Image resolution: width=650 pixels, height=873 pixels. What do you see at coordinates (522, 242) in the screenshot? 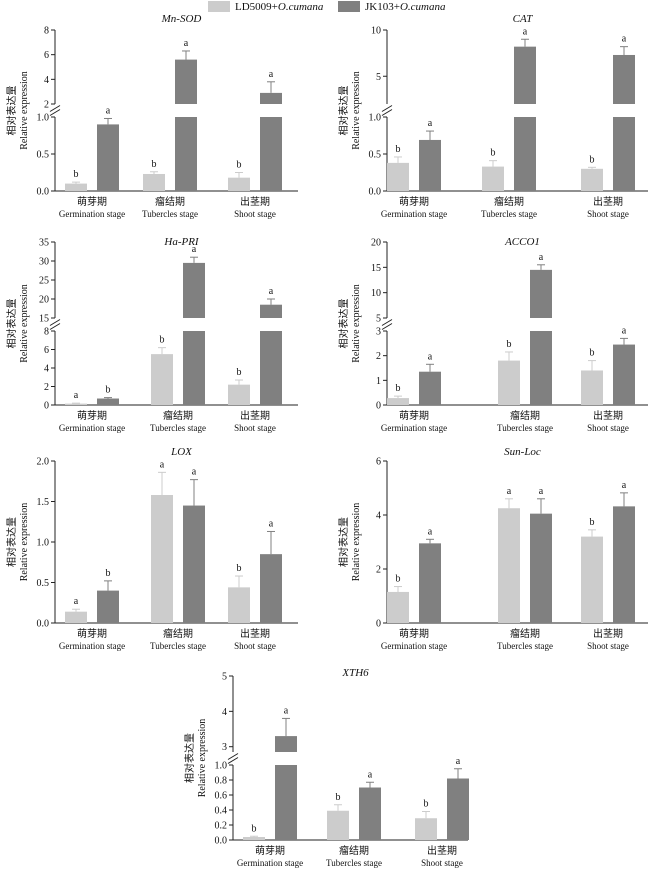
I see `chart-title: ACCO1` at bounding box center [522, 242].